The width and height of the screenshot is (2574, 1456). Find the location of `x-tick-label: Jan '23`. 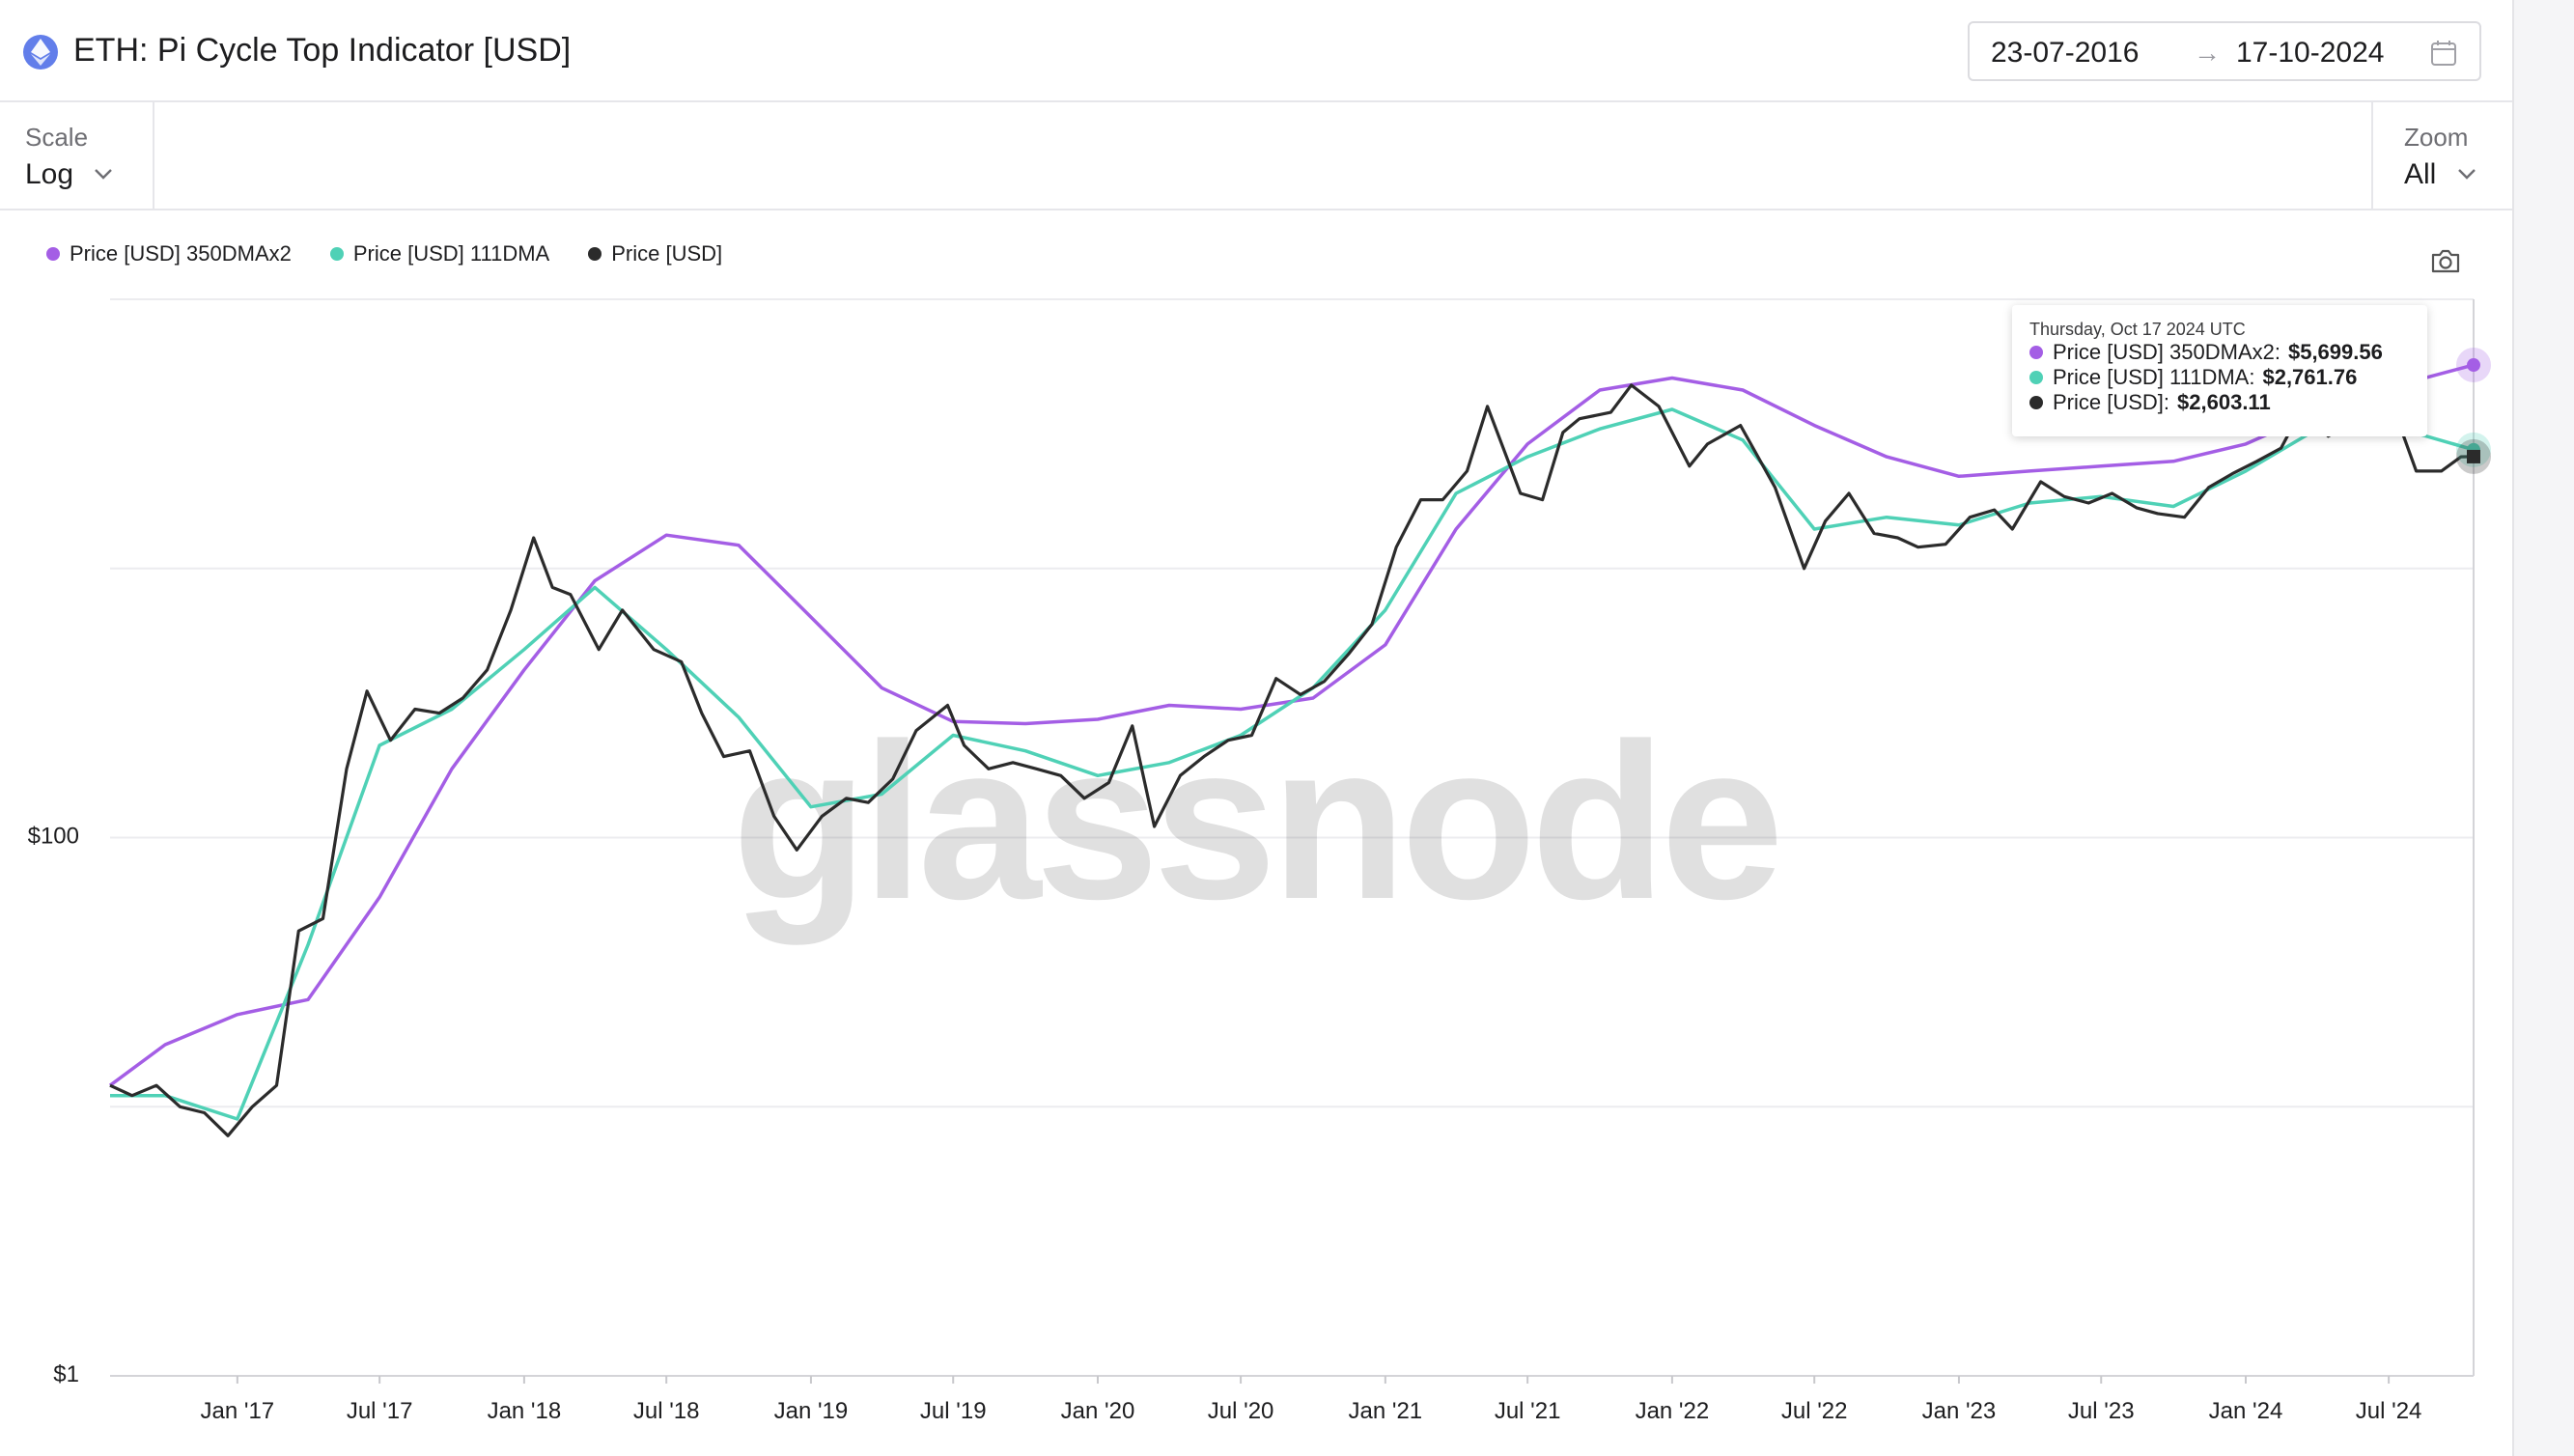

x-tick-label: Jan '23 is located at coordinates (1959, 1411).